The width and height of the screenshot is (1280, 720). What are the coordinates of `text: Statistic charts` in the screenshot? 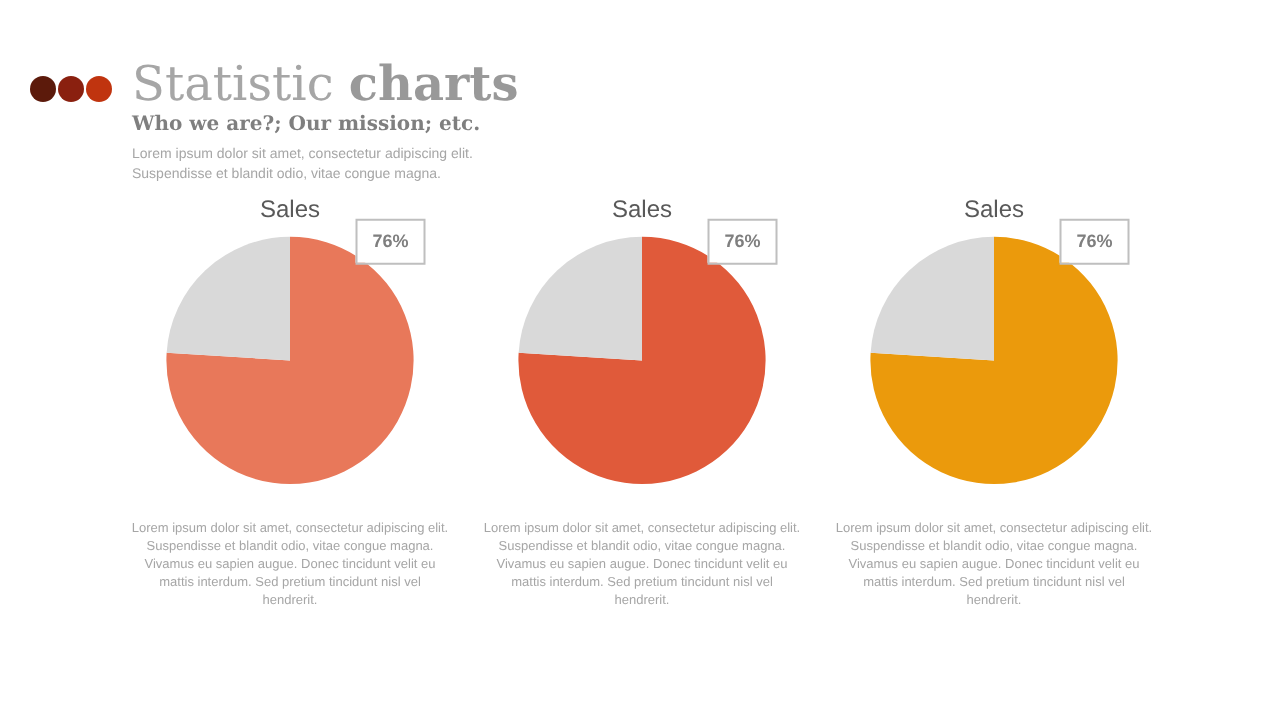 It's located at (325, 83).